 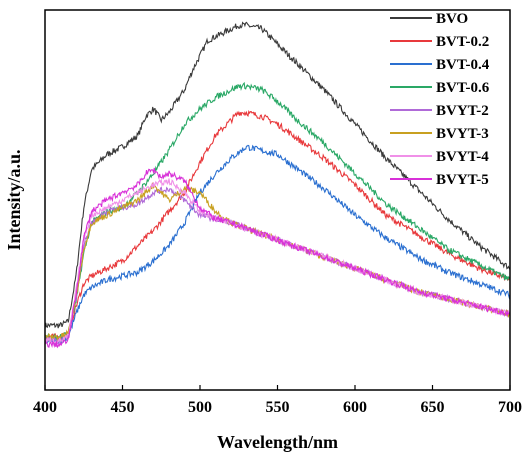 I want to click on legend-label-bvt-0.6: BVT-0.6, so click(x=463, y=88).